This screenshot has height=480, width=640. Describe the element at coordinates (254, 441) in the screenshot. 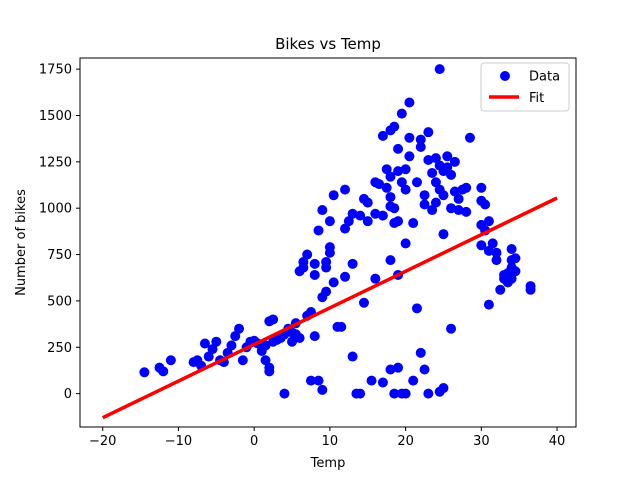

I see `x-tick-label: 0` at that location.